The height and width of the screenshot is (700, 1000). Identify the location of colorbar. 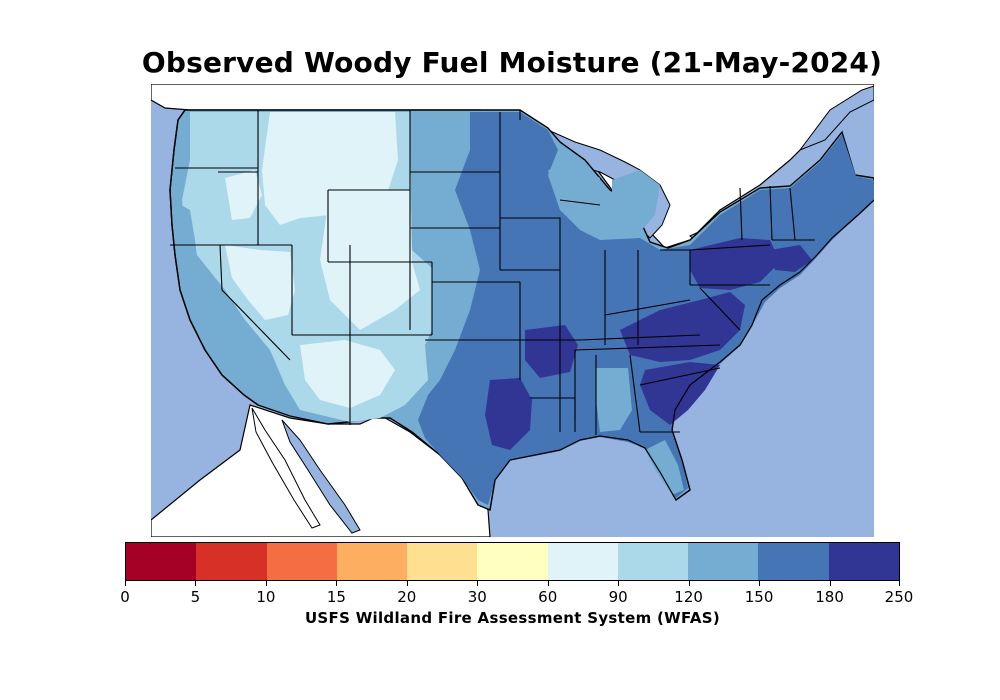
(512, 561).